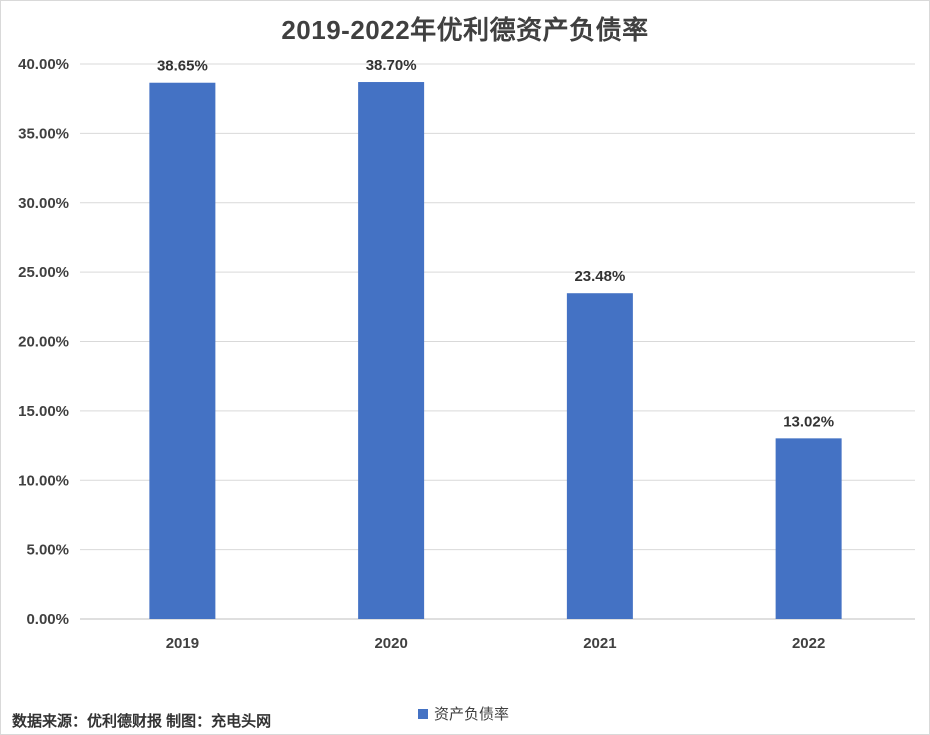 The image size is (930, 735). What do you see at coordinates (808, 421) in the screenshot?
I see `data-label: 13.02%` at bounding box center [808, 421].